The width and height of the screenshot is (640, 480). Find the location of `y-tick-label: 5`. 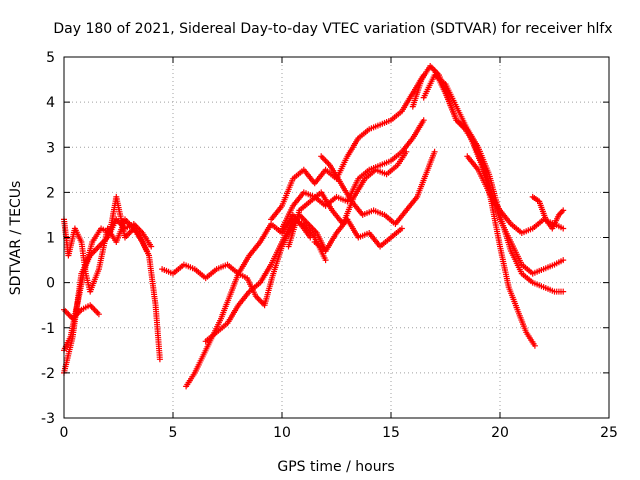

y-tick-label: 5 is located at coordinates (50, 58).